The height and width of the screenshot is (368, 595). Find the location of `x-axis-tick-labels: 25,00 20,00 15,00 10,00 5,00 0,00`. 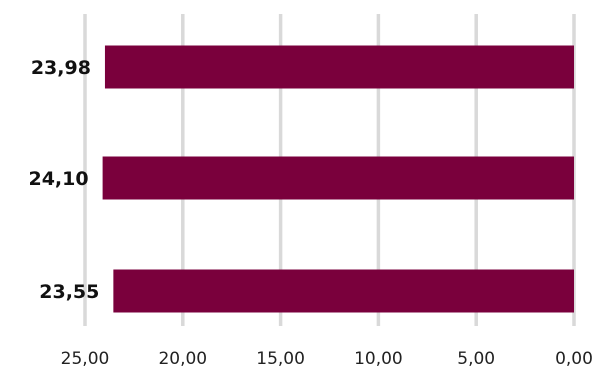

x-axis-tick-labels: 25,00 20,00 15,00 10,00 5,00 0,00 is located at coordinates (327, 358).